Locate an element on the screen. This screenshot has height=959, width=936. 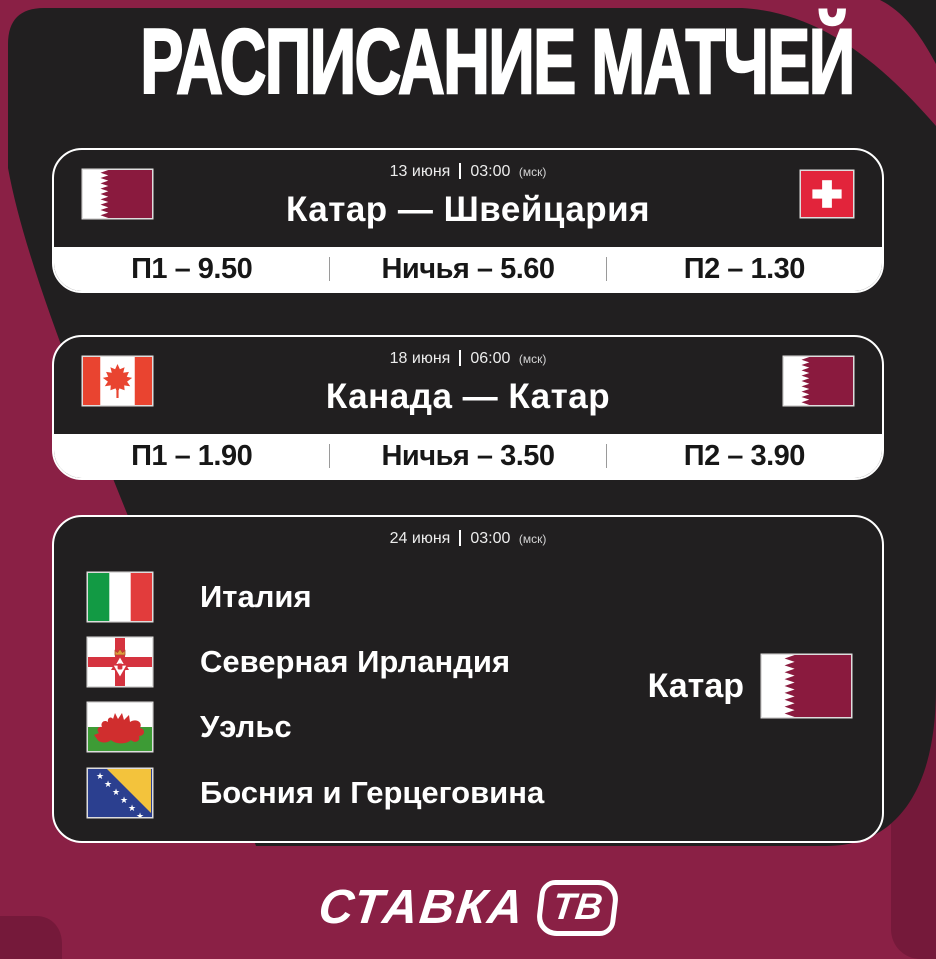
odds-draw: Ничья – 5.60 is located at coordinates (468, 268).